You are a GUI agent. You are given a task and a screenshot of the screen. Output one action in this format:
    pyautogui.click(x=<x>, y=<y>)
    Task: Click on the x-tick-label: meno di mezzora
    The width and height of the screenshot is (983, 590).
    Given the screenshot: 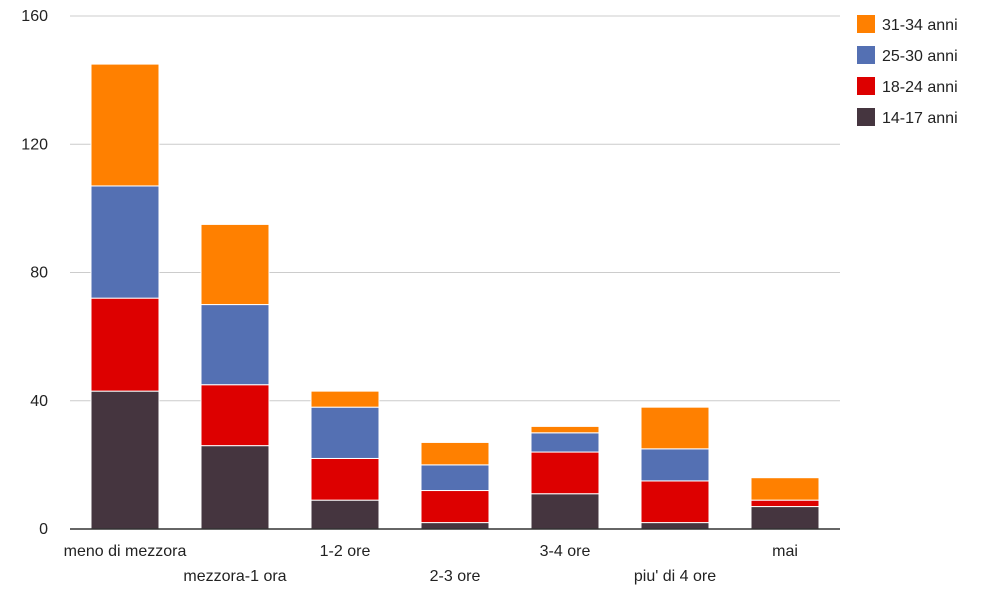 What is the action you would take?
    pyautogui.click(x=125, y=551)
    